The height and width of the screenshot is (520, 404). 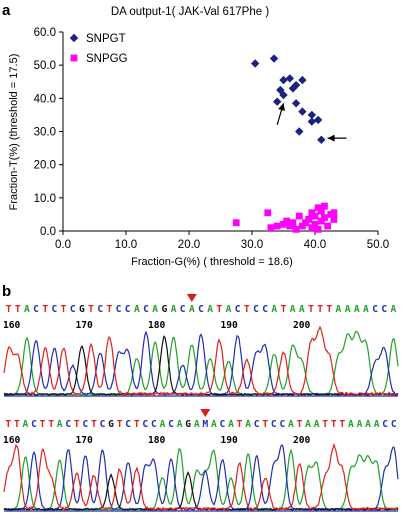 I want to click on chart-title: DA output-1( JAK-Val 617Phe ), so click(x=190, y=12).